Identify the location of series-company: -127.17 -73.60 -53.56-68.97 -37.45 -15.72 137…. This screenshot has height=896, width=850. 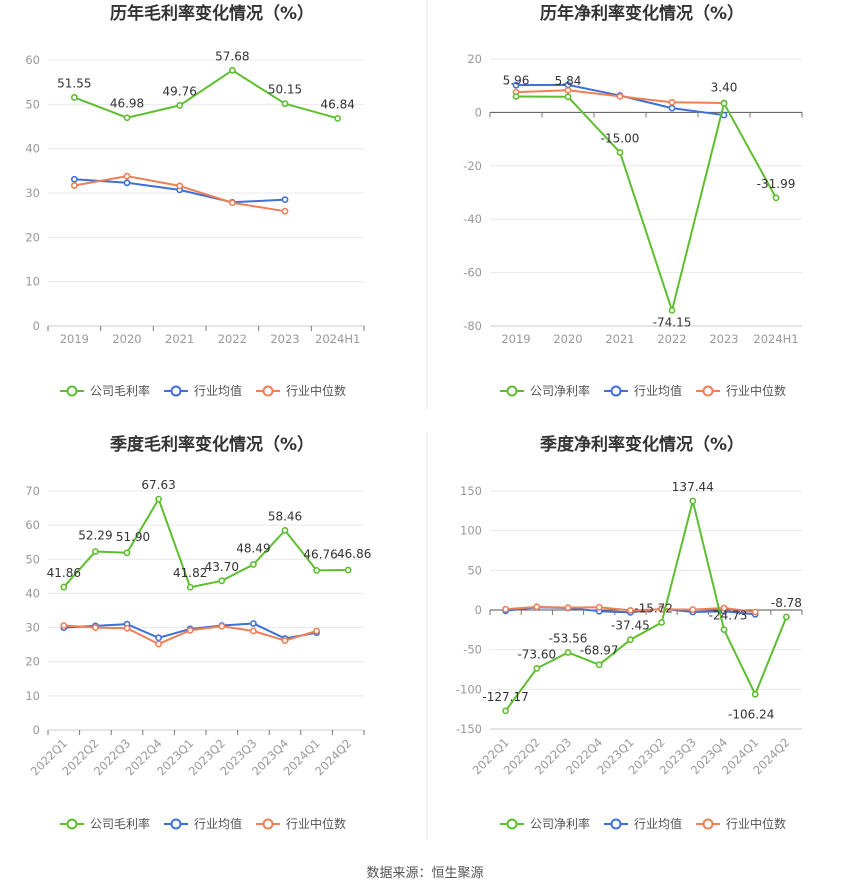
(641, 600).